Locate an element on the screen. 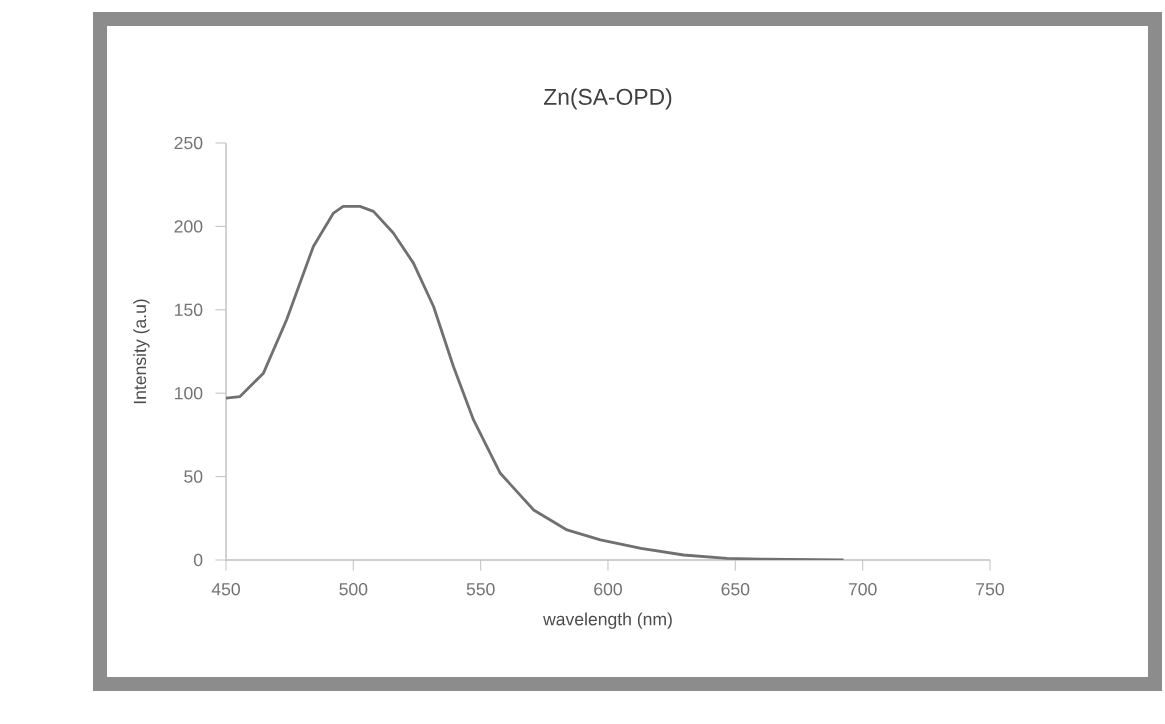 Image resolution: width=1165 pixels, height=724 pixels. x-tick-label: 450 is located at coordinates (225, 589).